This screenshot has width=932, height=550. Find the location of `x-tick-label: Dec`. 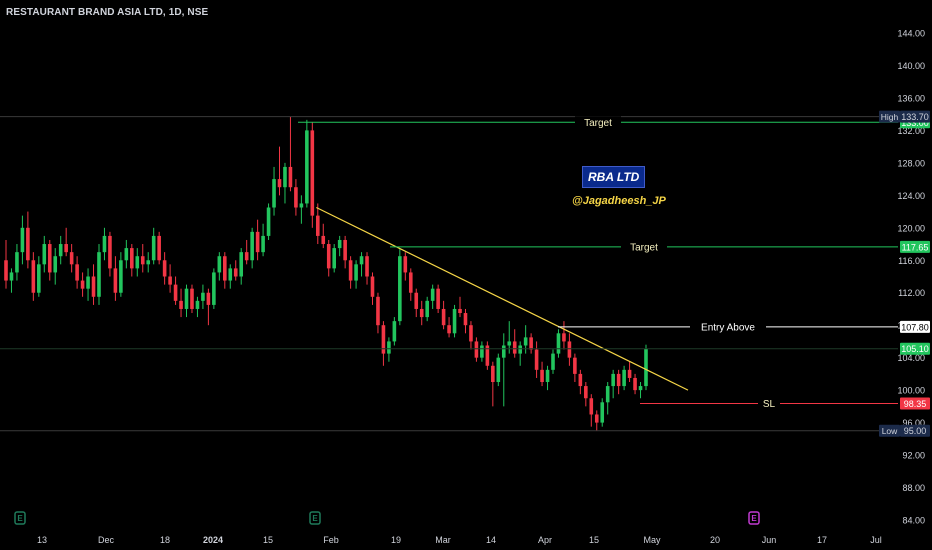

x-tick-label: Dec is located at coordinates (106, 540).